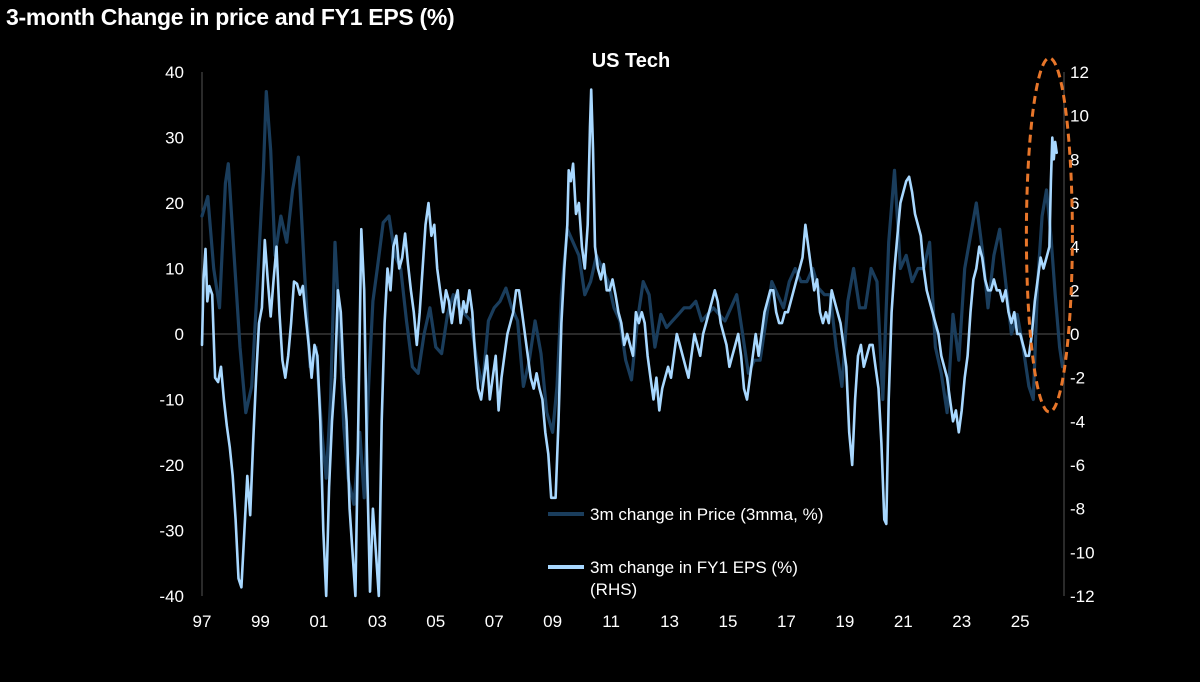 This screenshot has width=1200, height=682. What do you see at coordinates (611, 621) in the screenshot?
I see `x-tick-label: 11` at bounding box center [611, 621].